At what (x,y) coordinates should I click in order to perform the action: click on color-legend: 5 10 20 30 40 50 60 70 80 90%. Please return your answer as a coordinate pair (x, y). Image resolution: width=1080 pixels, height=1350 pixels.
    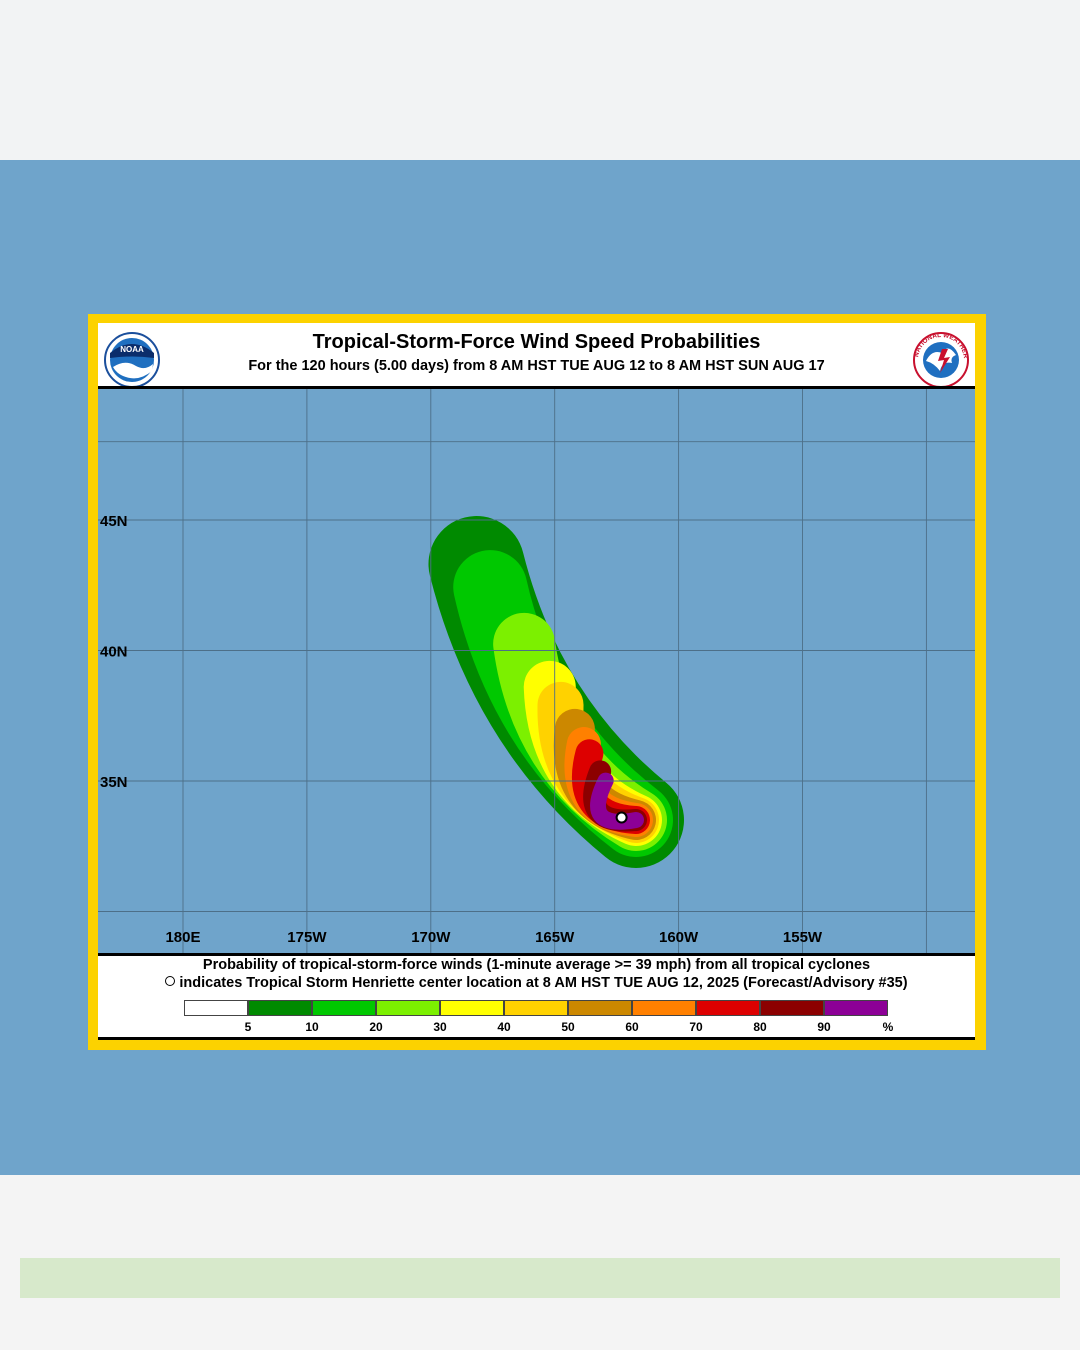
    Looking at the image, I should click on (544, 1018).